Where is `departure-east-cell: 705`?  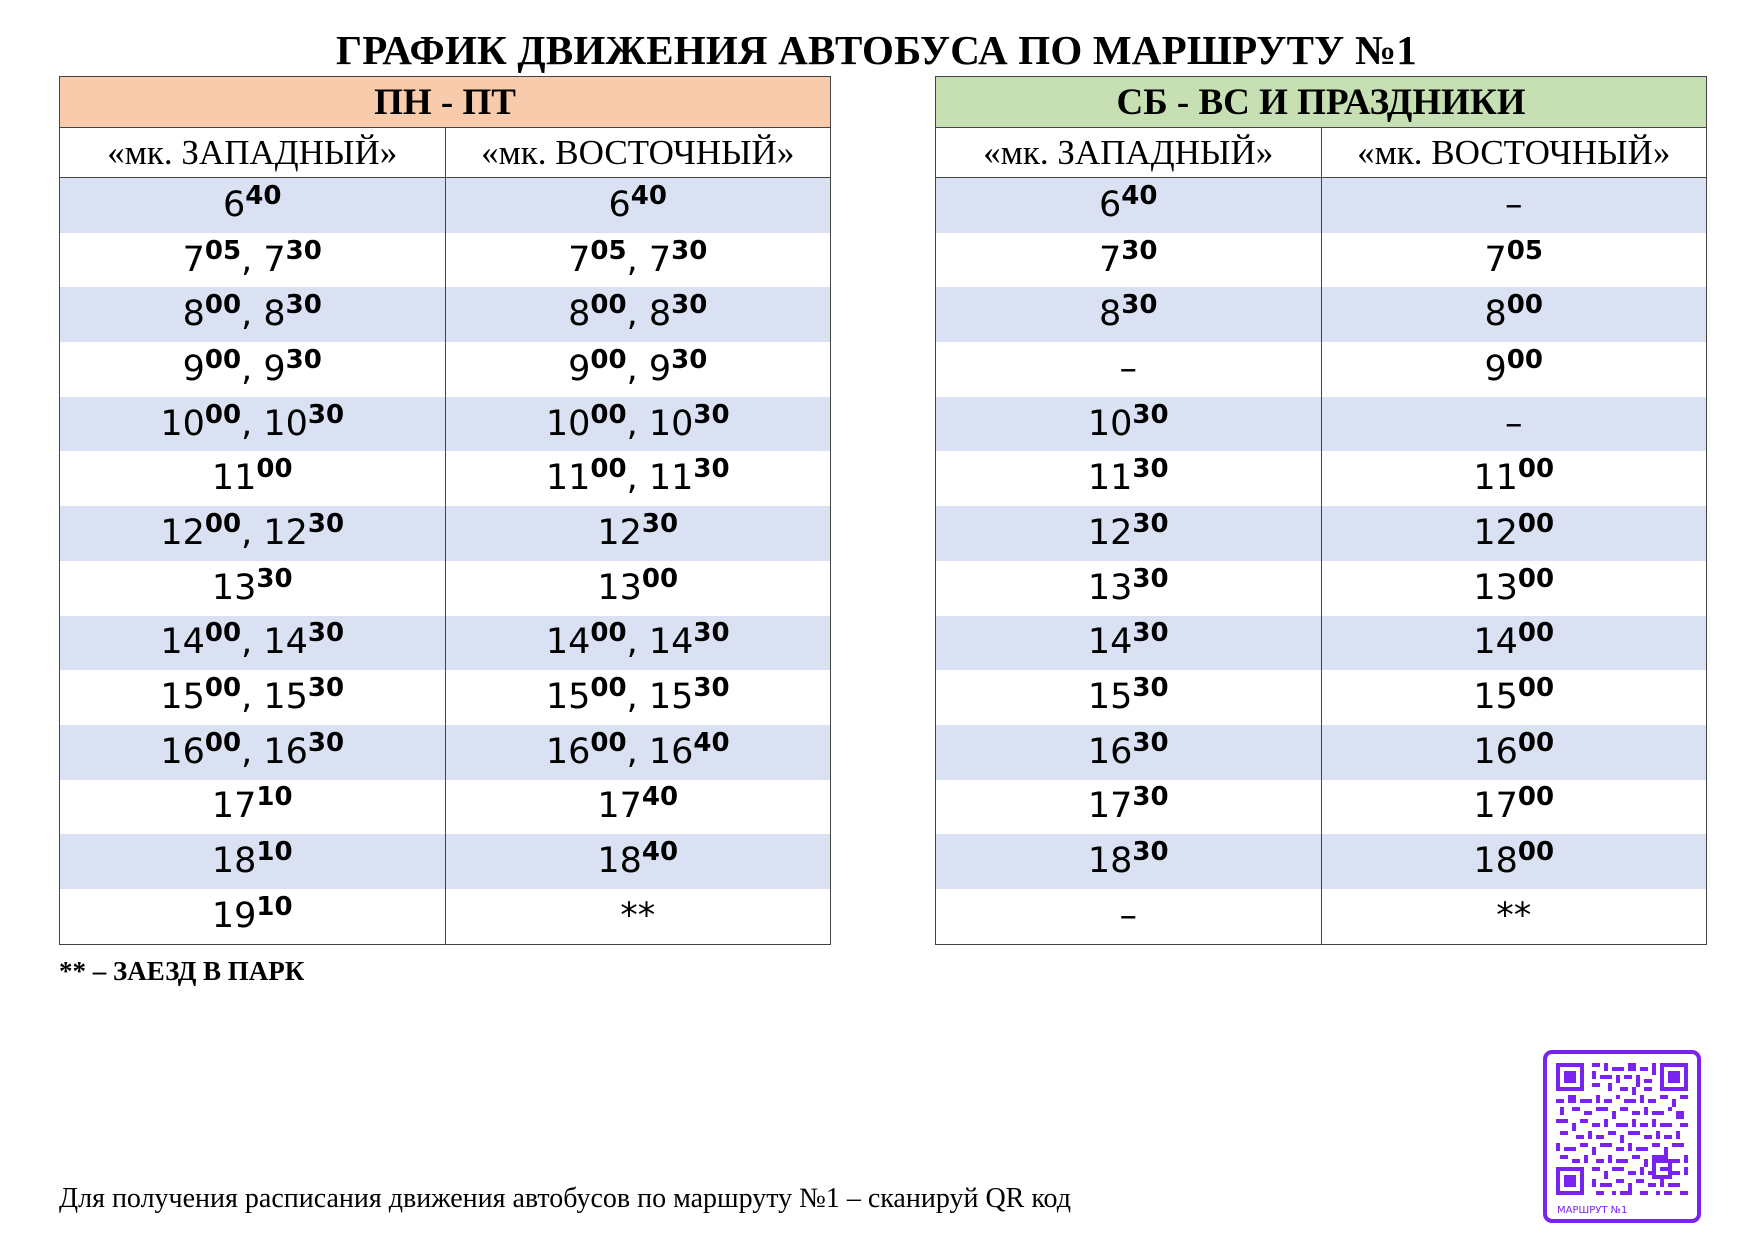
departure-east-cell: 705 is located at coordinates (1513, 260).